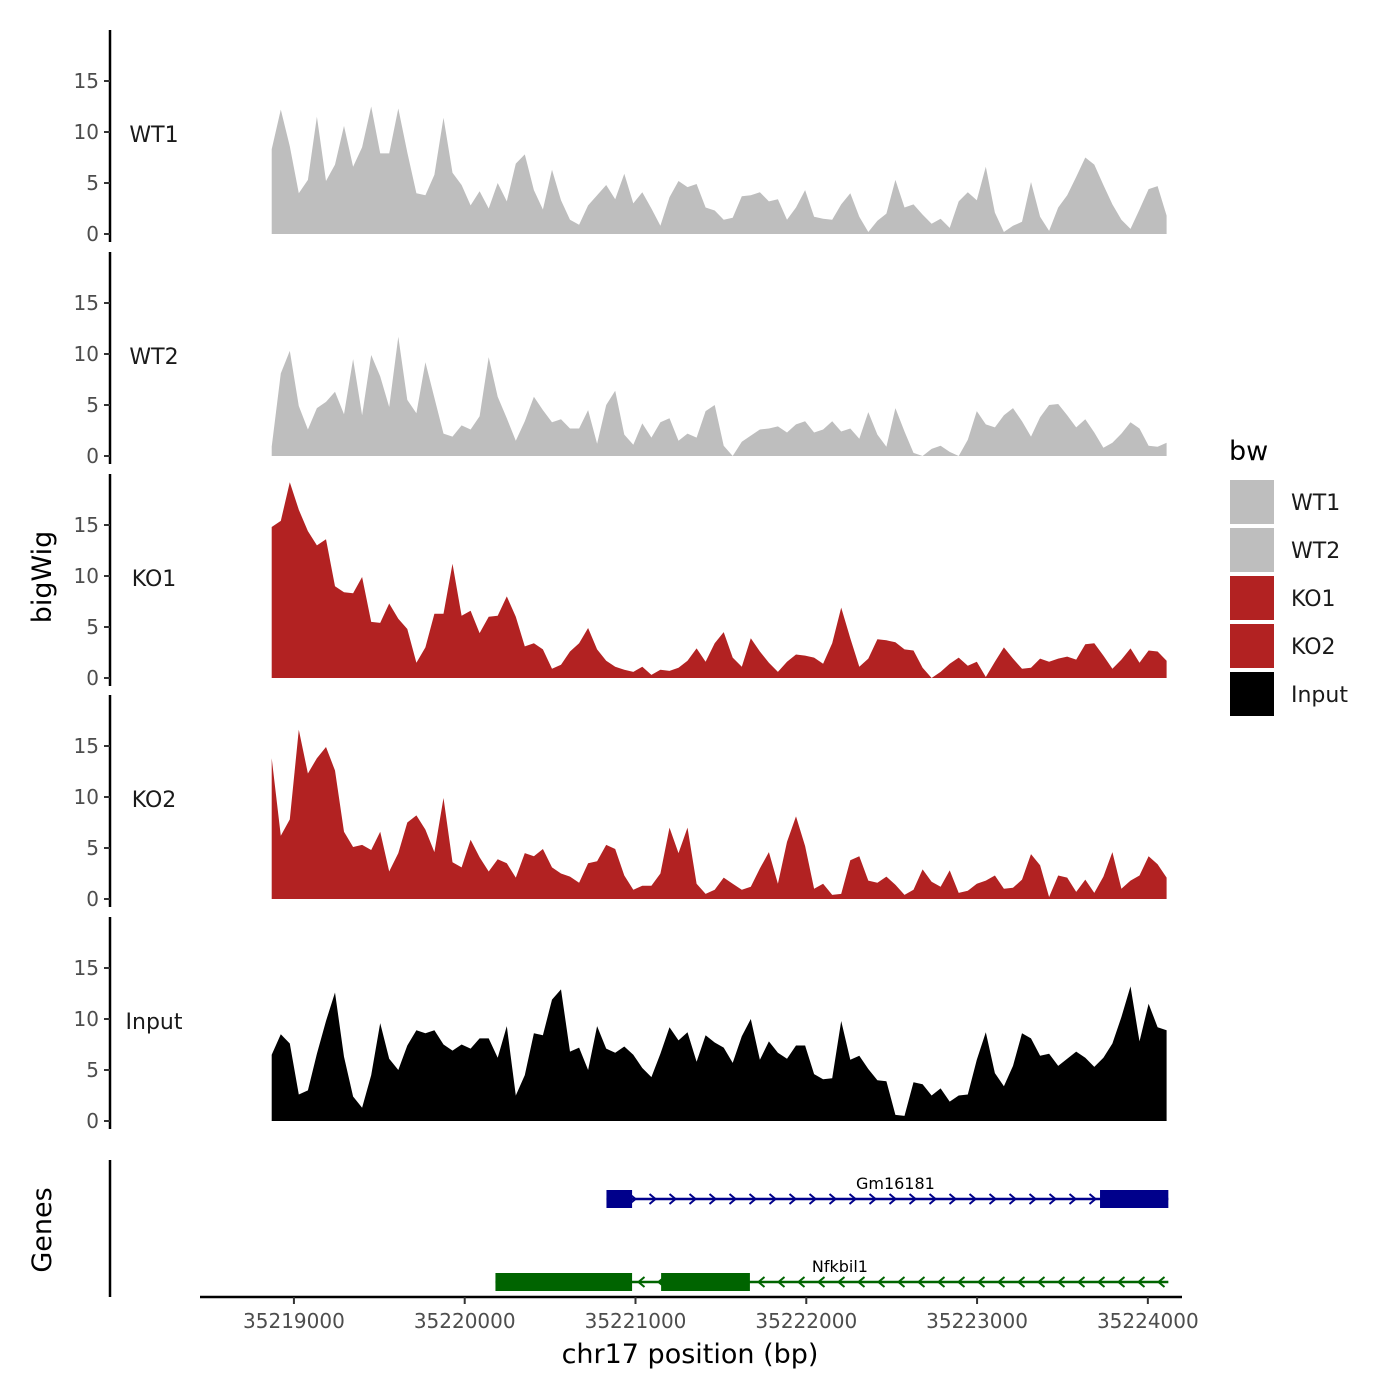 The image size is (1400, 1400). What do you see at coordinates (719, 814) in the screenshot?
I see `coverage-area-ko2` at bounding box center [719, 814].